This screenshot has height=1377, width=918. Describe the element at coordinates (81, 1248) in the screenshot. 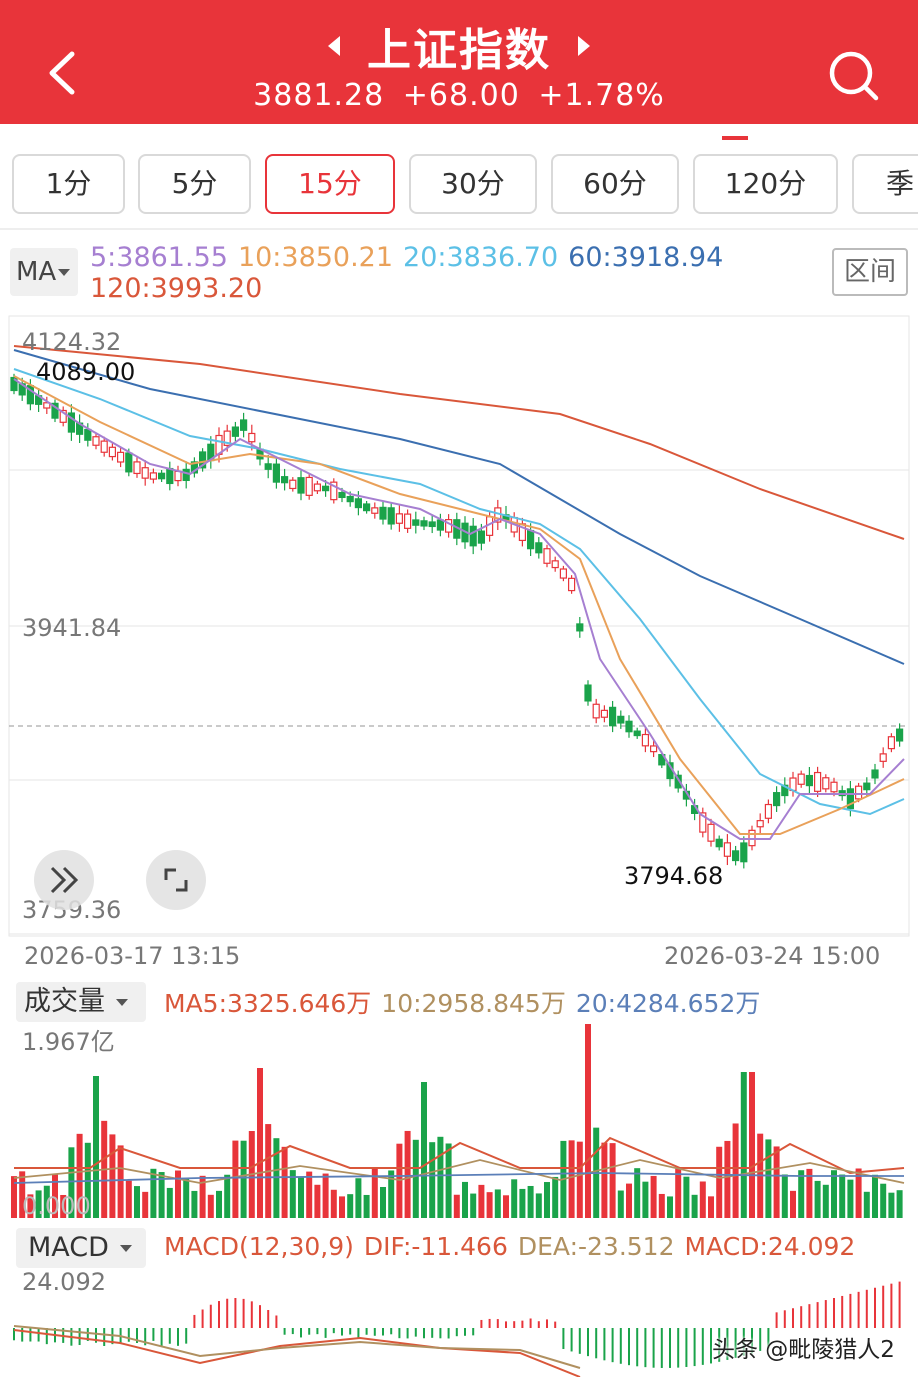

I see `macd-select: MACD` at that location.